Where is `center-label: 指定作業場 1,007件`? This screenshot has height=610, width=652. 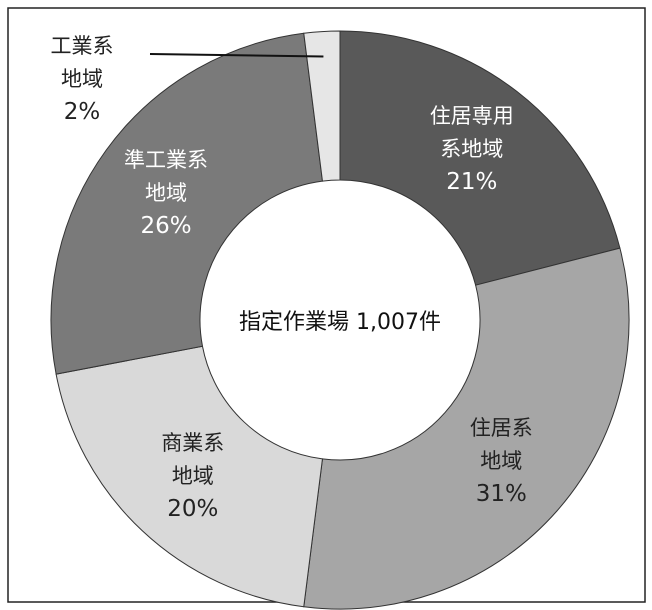
center-label: 指定作業場 1,007件 is located at coordinates (340, 322).